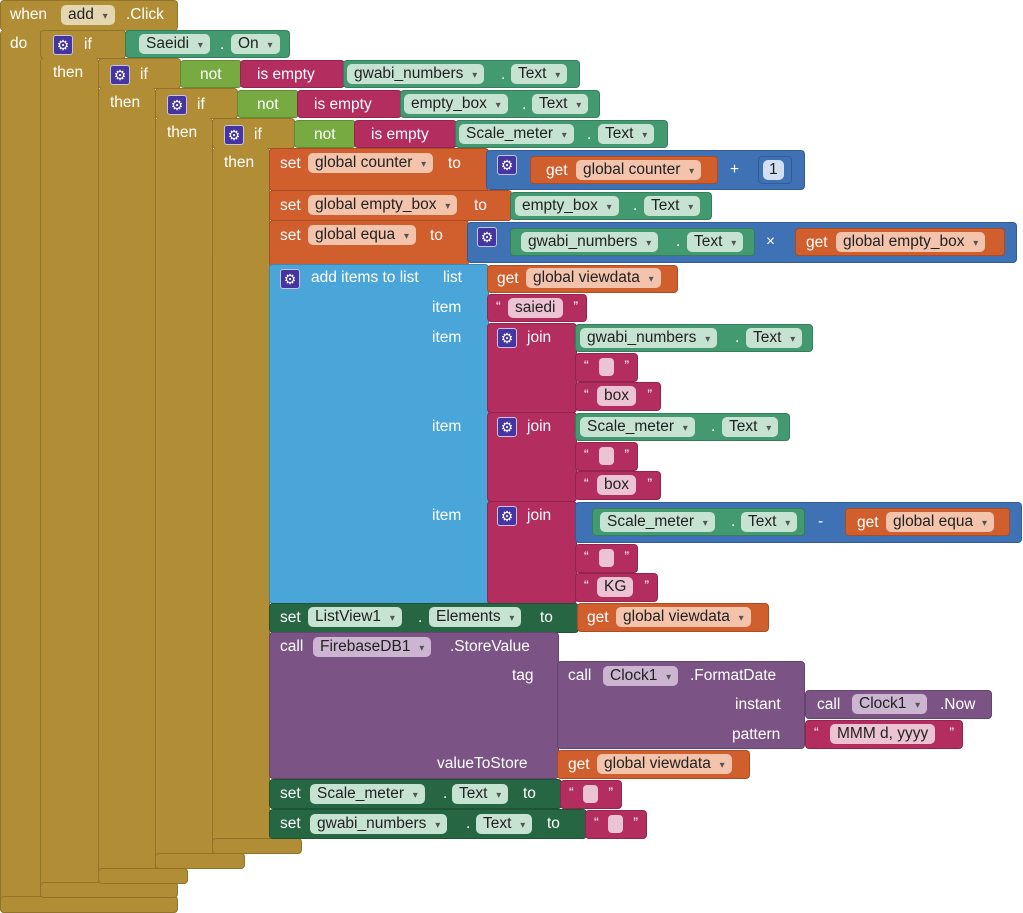  I want to click on component-dropdown: ListView1, so click(355, 617).